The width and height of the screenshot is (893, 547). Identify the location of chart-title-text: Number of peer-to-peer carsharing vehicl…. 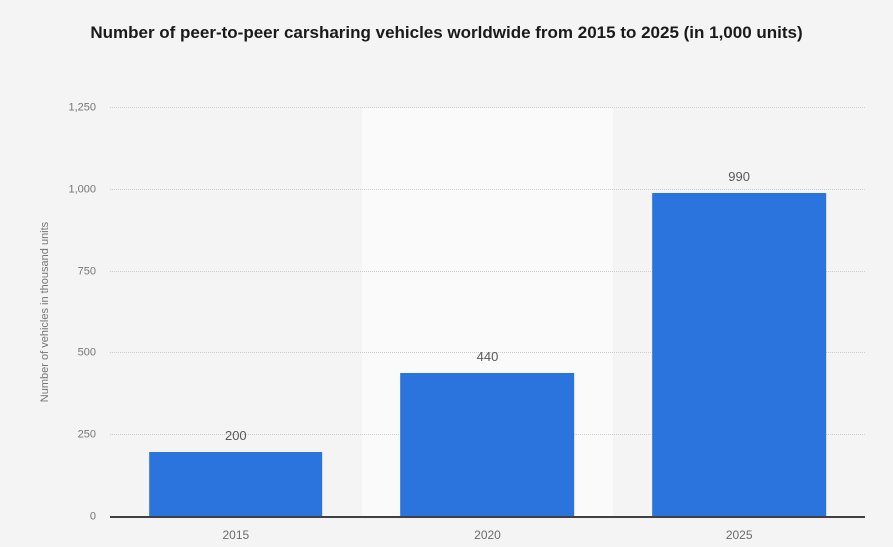
(446, 32).